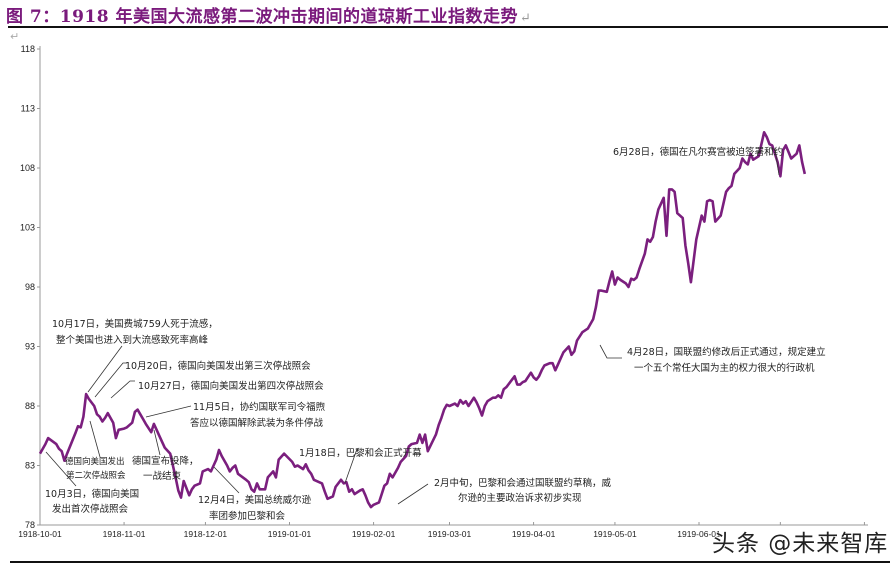 This screenshot has width=896, height=565. I want to click on annotation-jun28: 6月28日，德国在凡尔赛宫被迫签署和约, so click(698, 152).